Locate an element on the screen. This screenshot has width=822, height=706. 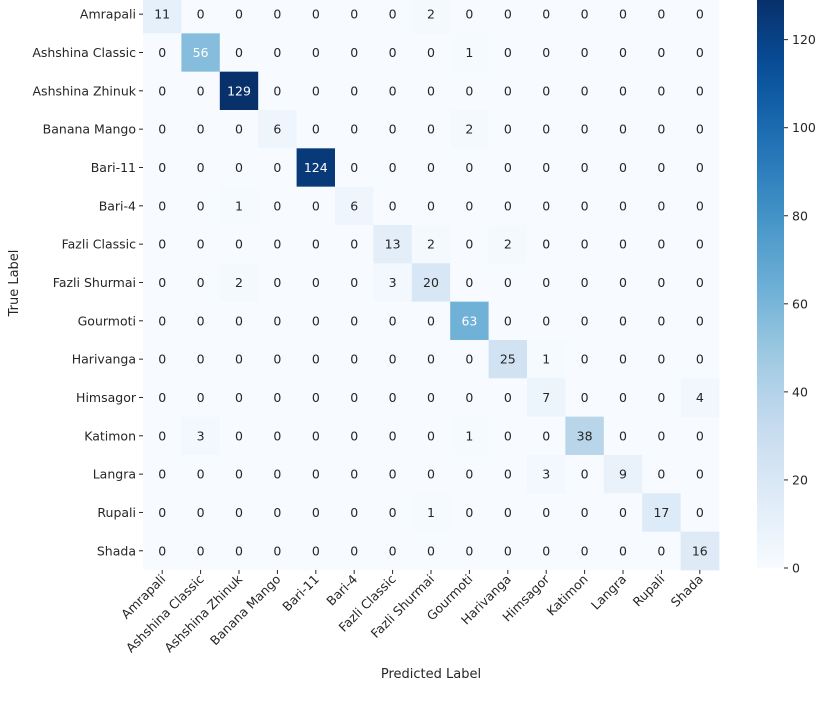
y-tick-label: Amrapali is located at coordinates (108, 14).